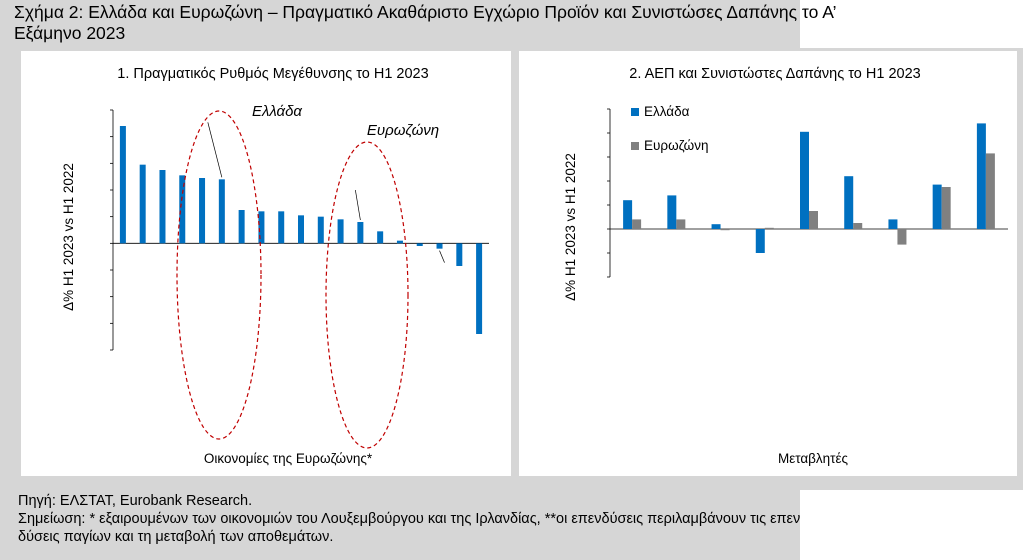 This screenshot has height=560, width=1023. I want to click on chart1-xlabel: Οικονομίες της Ευρωζώνης*, so click(288, 458).